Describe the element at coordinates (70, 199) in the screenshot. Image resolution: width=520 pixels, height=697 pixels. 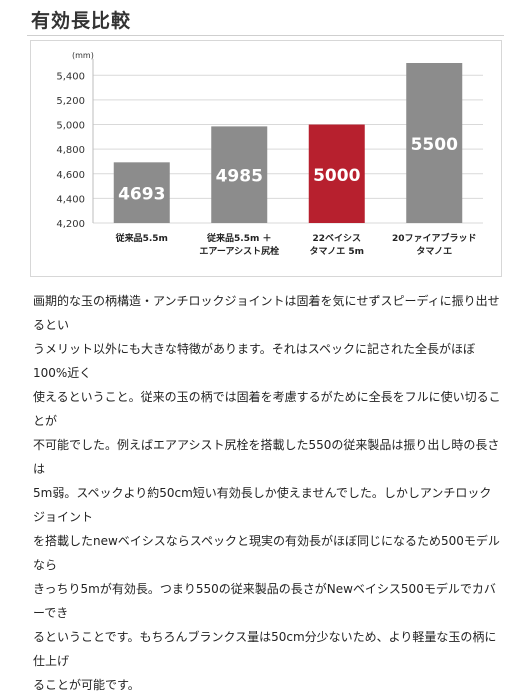
I see `y-tick-label: 4,400` at that location.